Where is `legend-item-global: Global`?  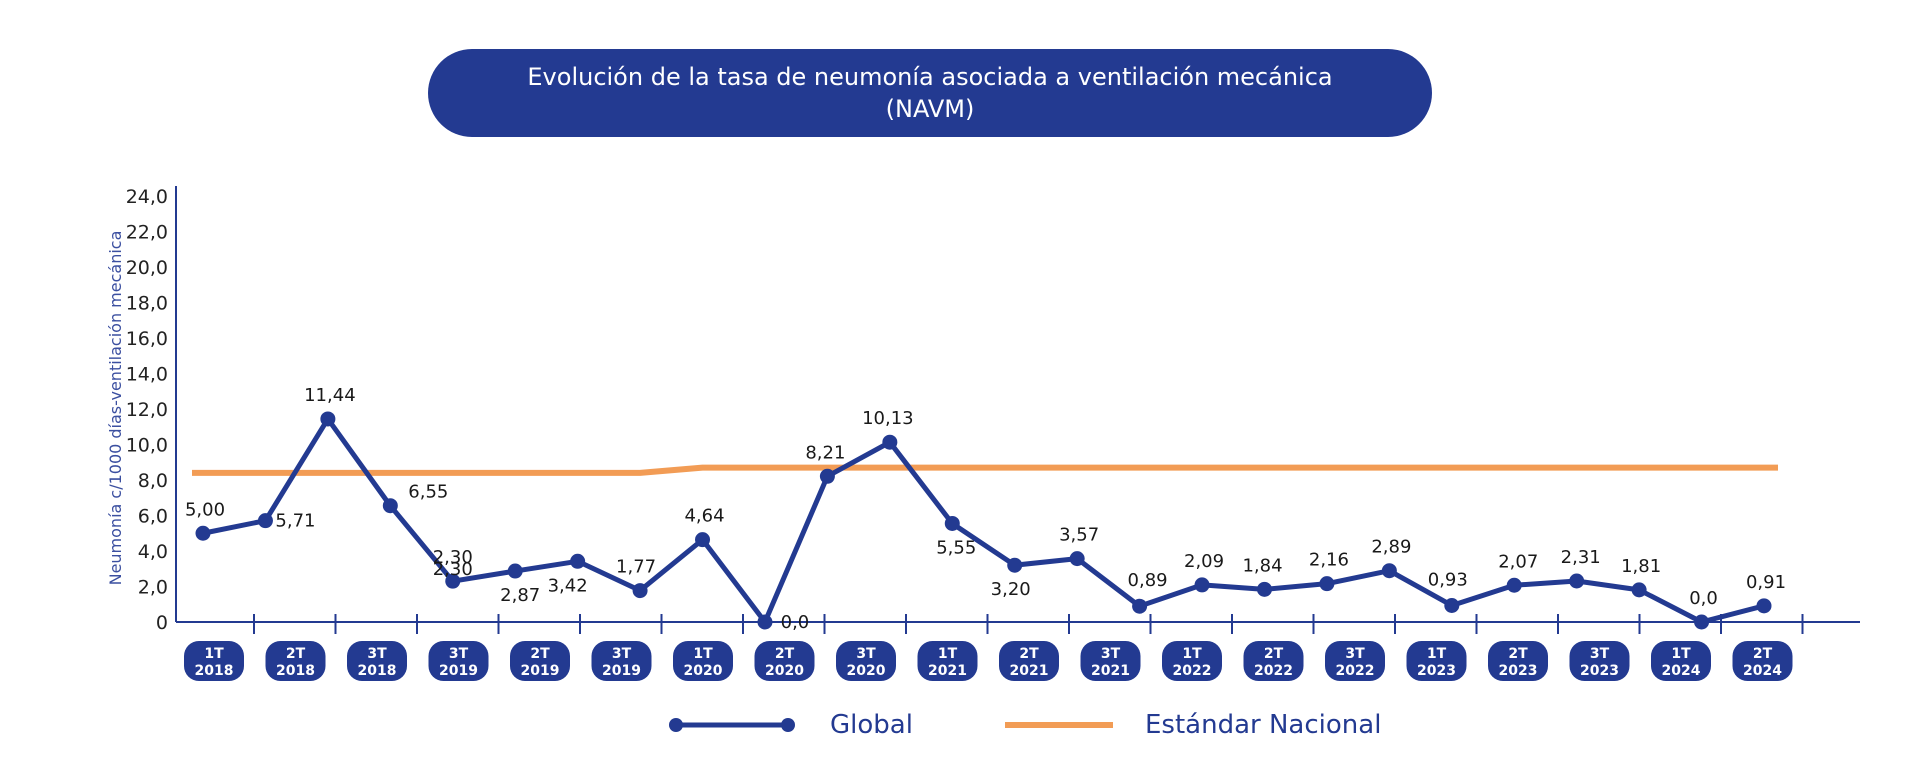
legend-item-global: Global is located at coordinates (790, 725).